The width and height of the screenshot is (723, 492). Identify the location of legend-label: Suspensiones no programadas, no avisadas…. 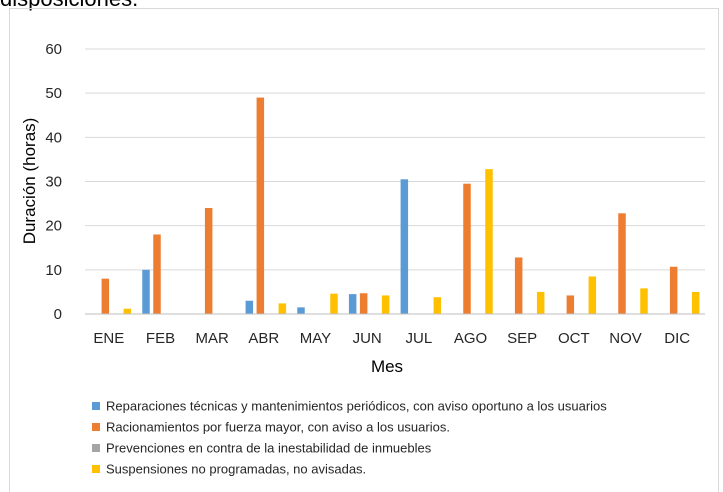
(236, 469).